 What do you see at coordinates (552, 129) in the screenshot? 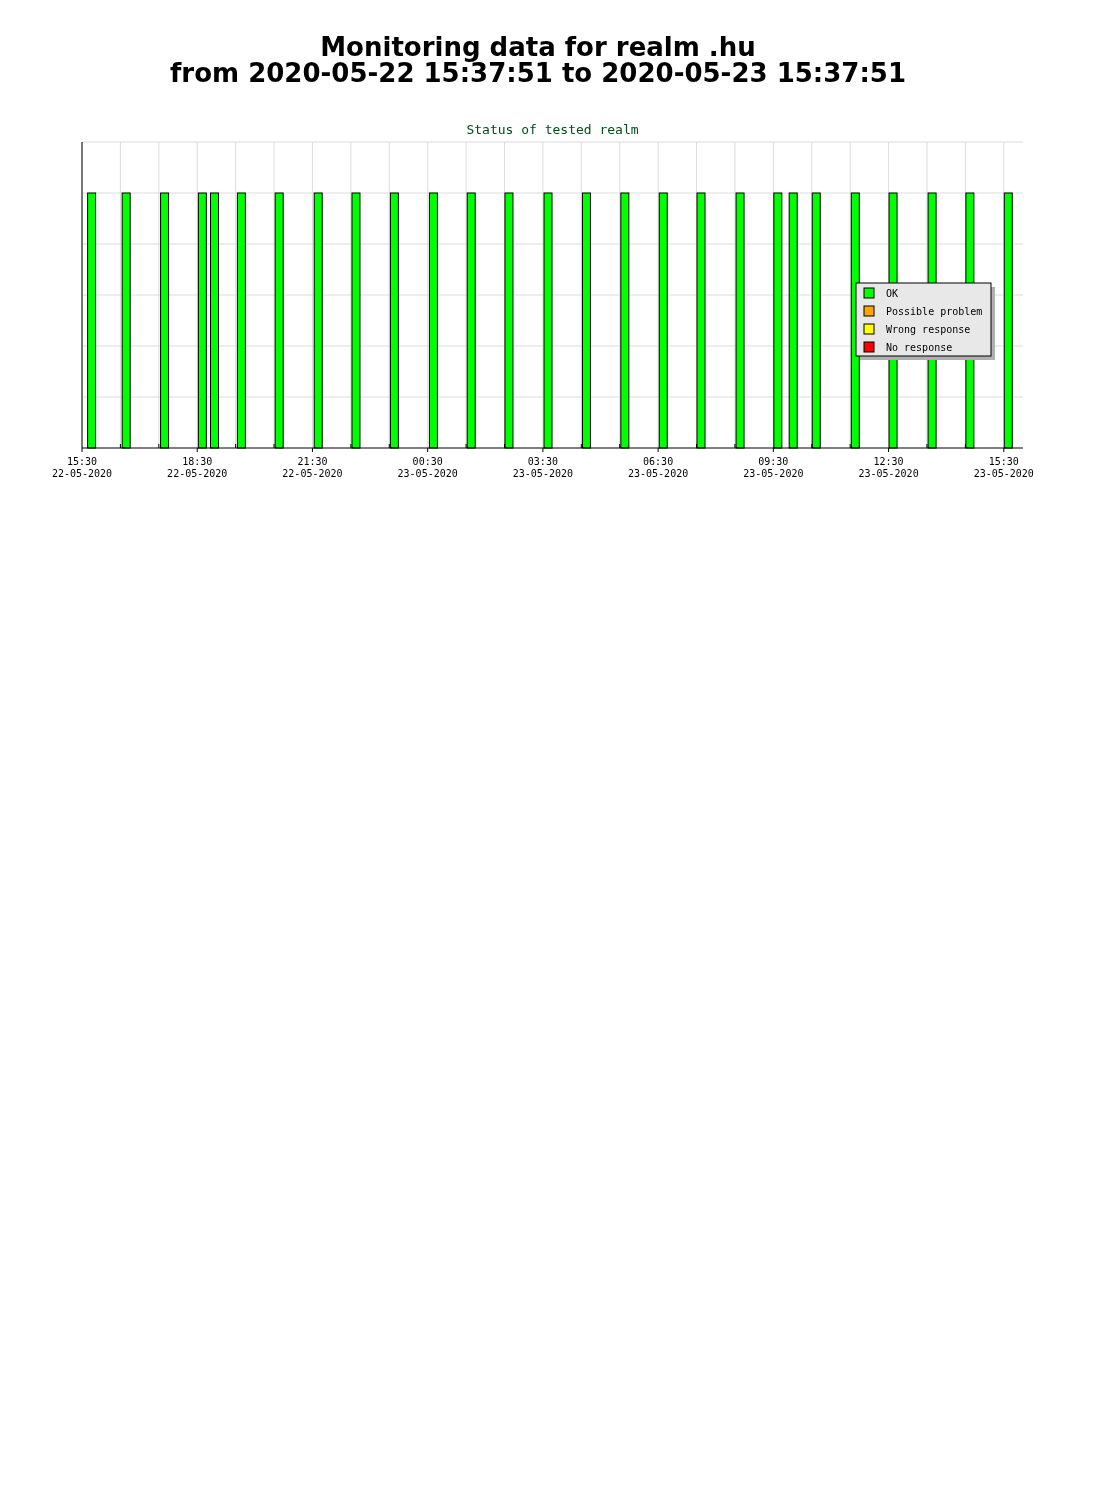
I see `text: Status of tested realm` at bounding box center [552, 129].